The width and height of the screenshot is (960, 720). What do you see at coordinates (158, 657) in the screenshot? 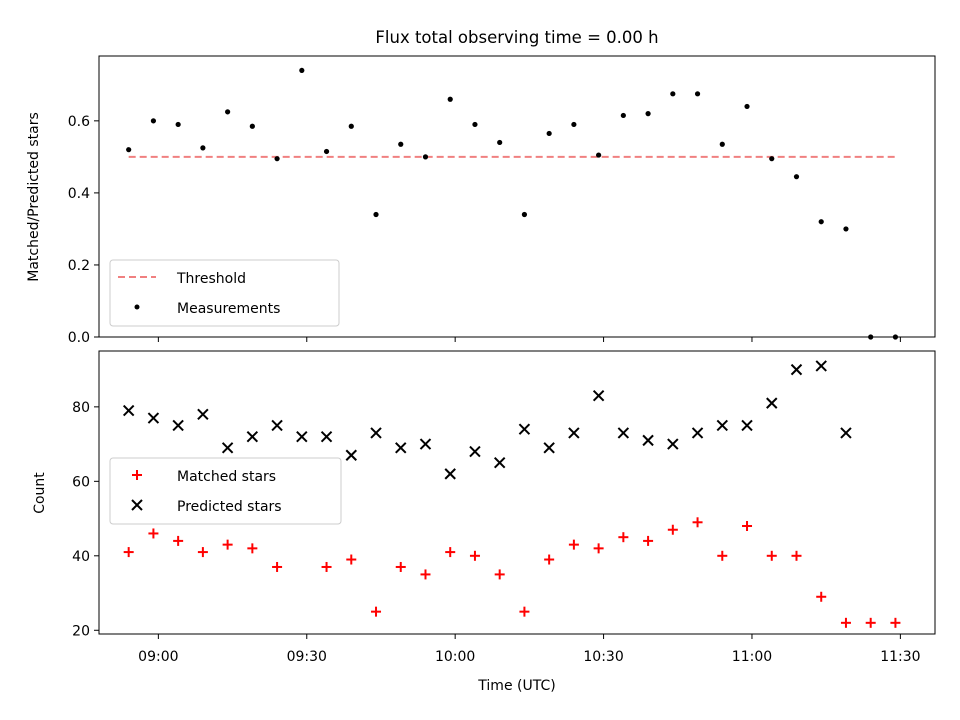
I see `x-tick-label: 09:00` at bounding box center [158, 657].